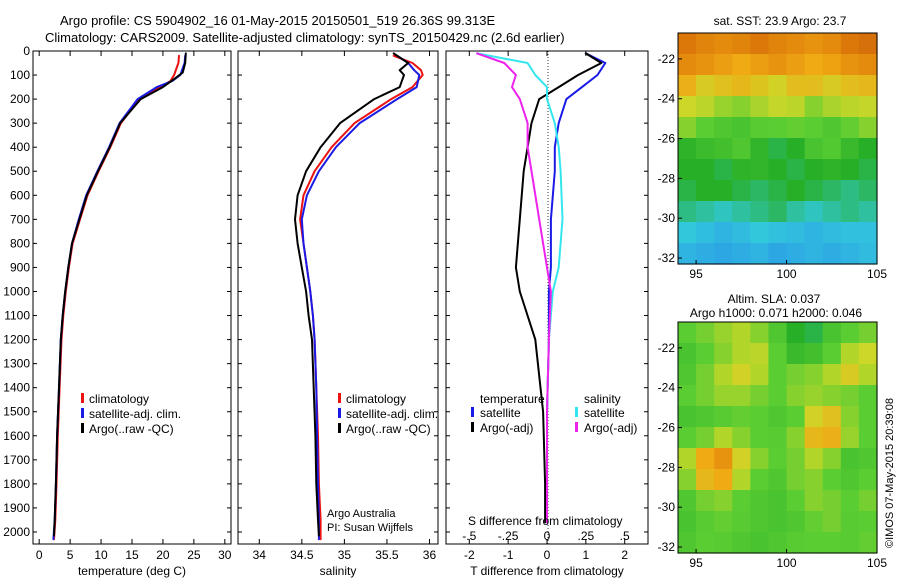 The image size is (900, 580). Describe the element at coordinates (39, 555) in the screenshot. I see `x-tick-label: 0` at that location.